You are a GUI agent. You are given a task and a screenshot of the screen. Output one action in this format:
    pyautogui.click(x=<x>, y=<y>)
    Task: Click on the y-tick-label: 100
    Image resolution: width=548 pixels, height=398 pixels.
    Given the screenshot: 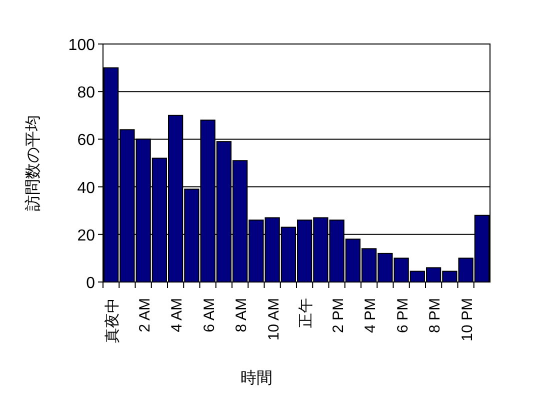 What is the action you would take?
    pyautogui.click(x=82, y=45)
    